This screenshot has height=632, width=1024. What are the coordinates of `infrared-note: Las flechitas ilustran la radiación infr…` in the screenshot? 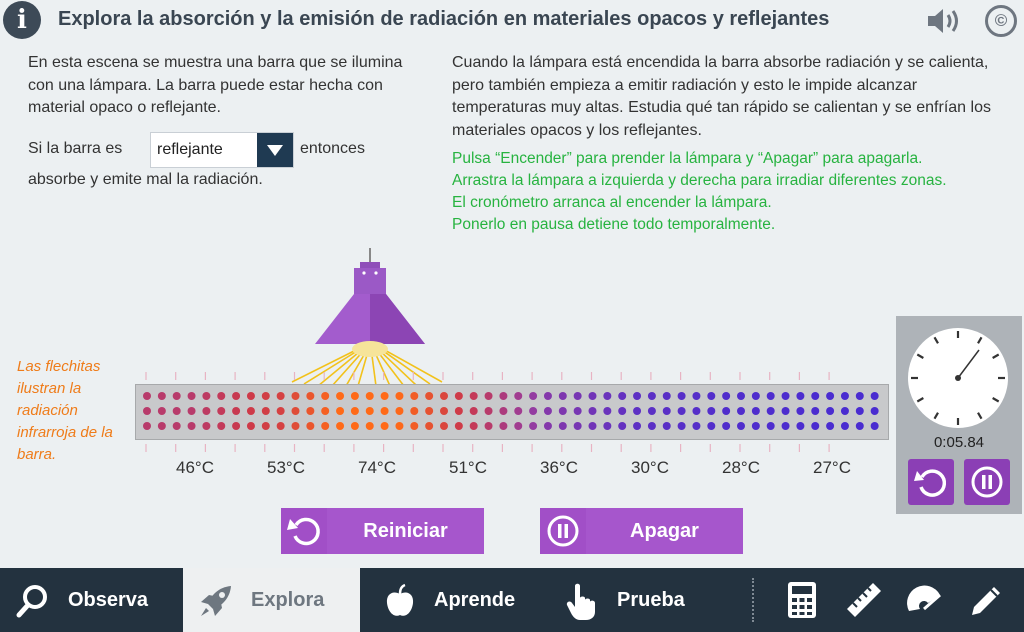 It's located at (65, 410).